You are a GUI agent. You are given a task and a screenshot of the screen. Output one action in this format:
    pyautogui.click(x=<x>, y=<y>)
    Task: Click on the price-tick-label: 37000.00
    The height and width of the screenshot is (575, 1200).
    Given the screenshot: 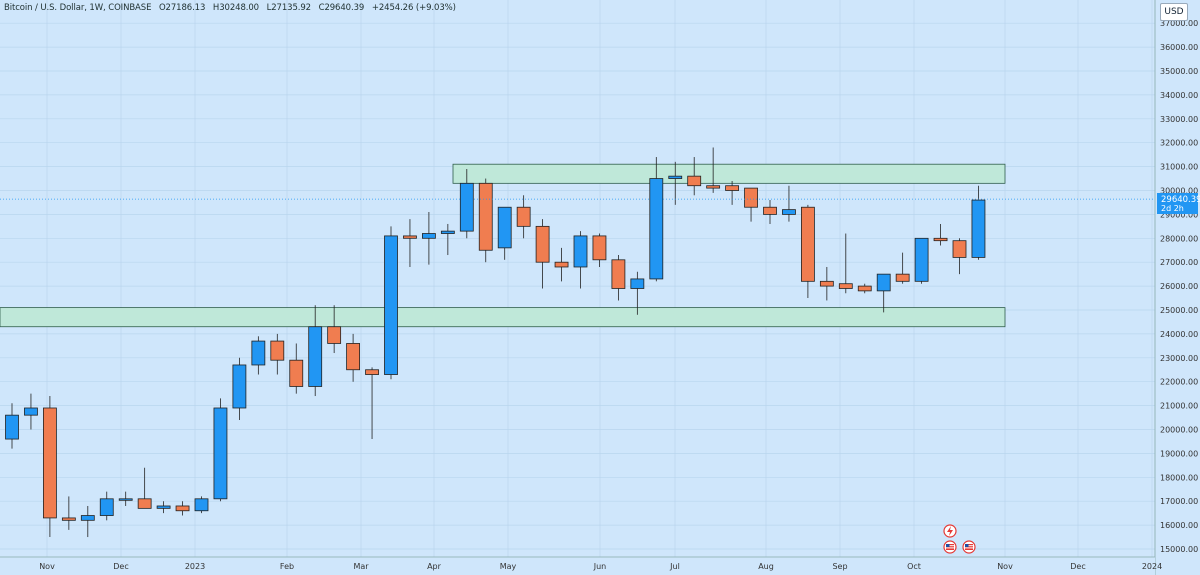 What is the action you would take?
    pyautogui.click(x=1179, y=23)
    